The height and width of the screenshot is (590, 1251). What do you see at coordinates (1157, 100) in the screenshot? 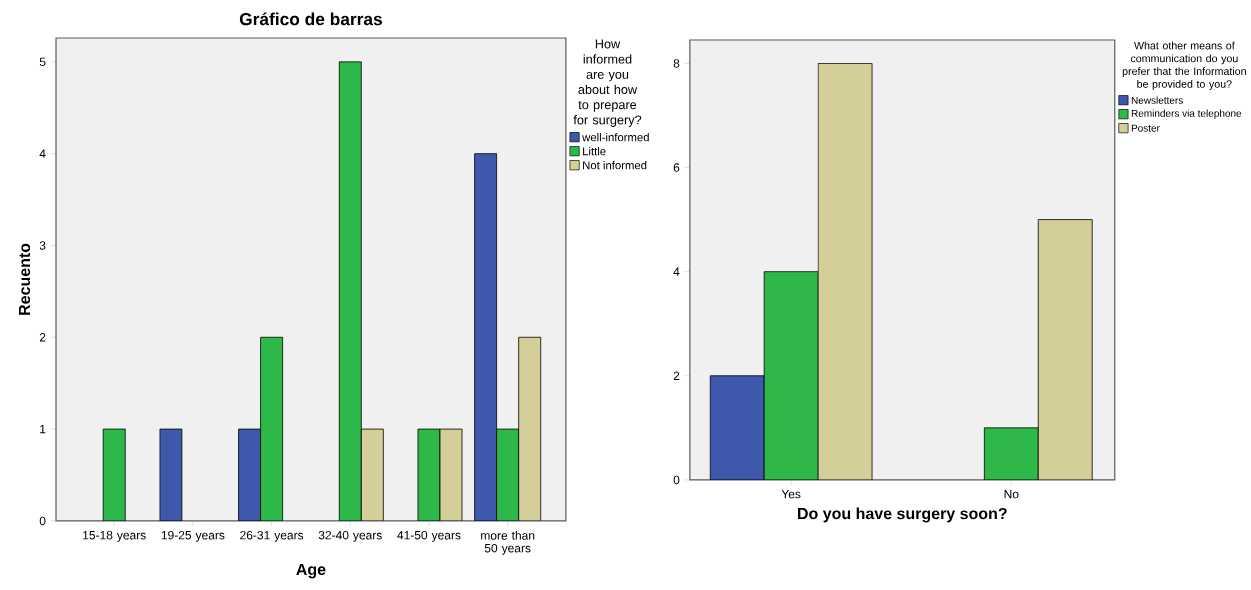
I see `legend-label: Newsletters` at bounding box center [1157, 100].